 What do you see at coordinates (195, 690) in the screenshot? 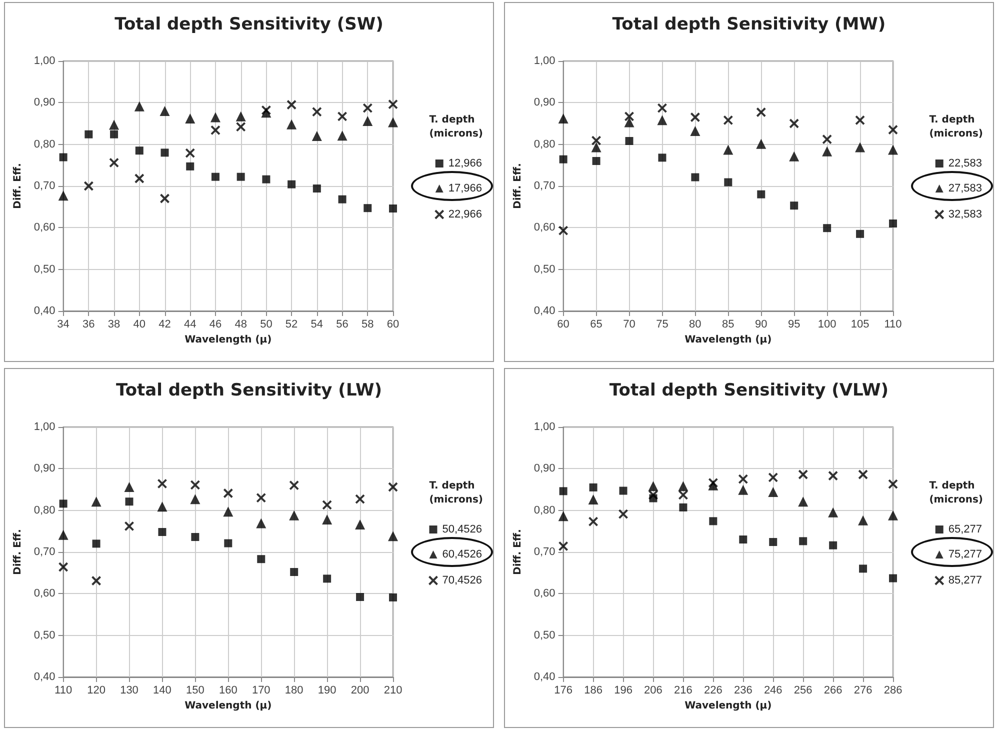
I see `x-tick-label: 150` at bounding box center [195, 690].